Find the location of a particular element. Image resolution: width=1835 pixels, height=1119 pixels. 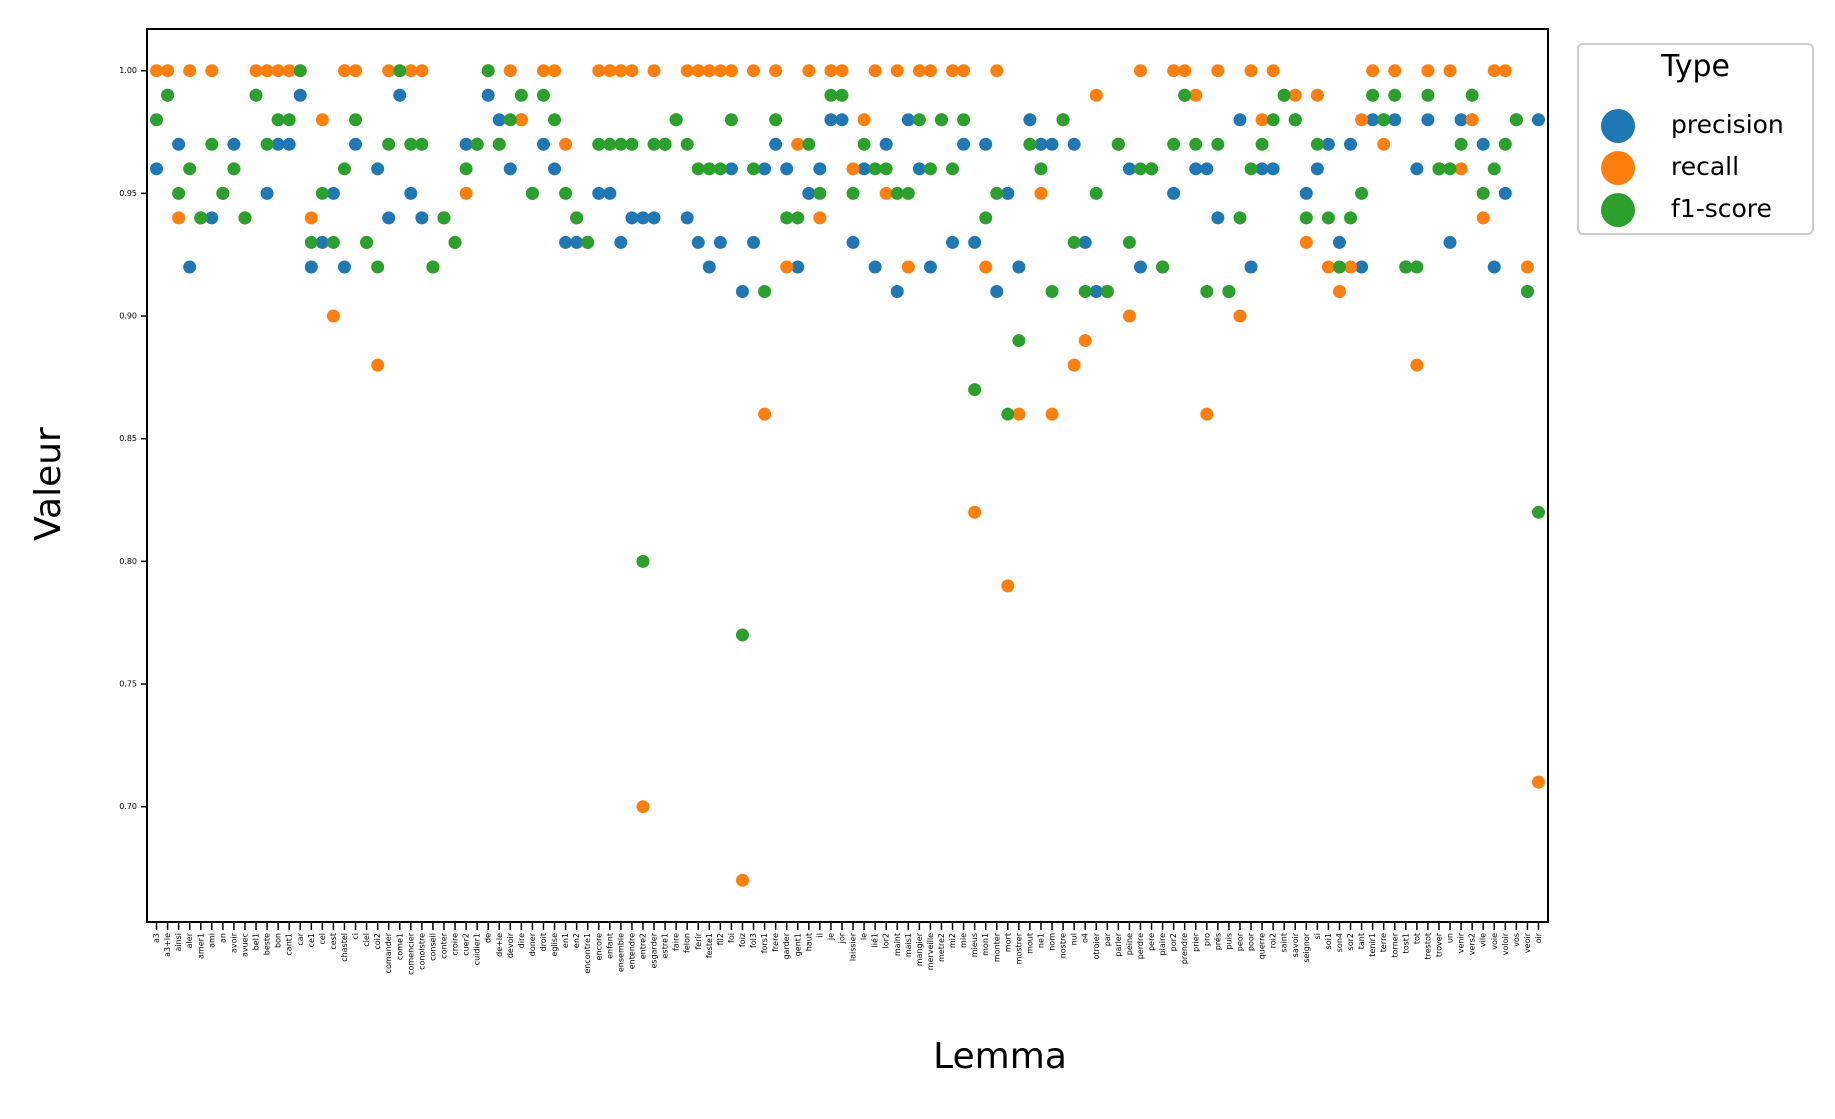

x-tick-label: parler is located at coordinates (1118, 944).